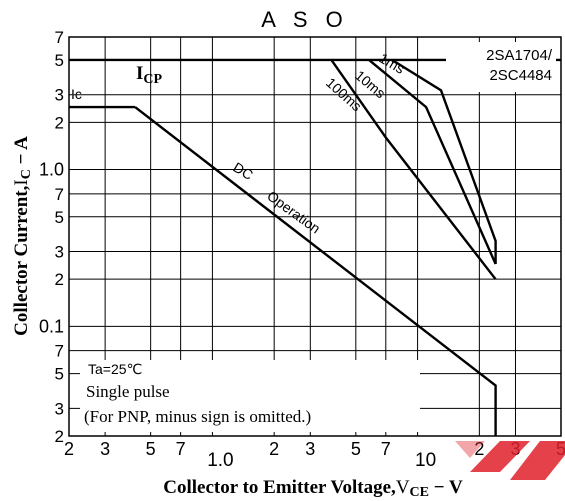  What do you see at coordinates (59, 436) in the screenshot?
I see `y-tick-label-0: 2` at bounding box center [59, 436].